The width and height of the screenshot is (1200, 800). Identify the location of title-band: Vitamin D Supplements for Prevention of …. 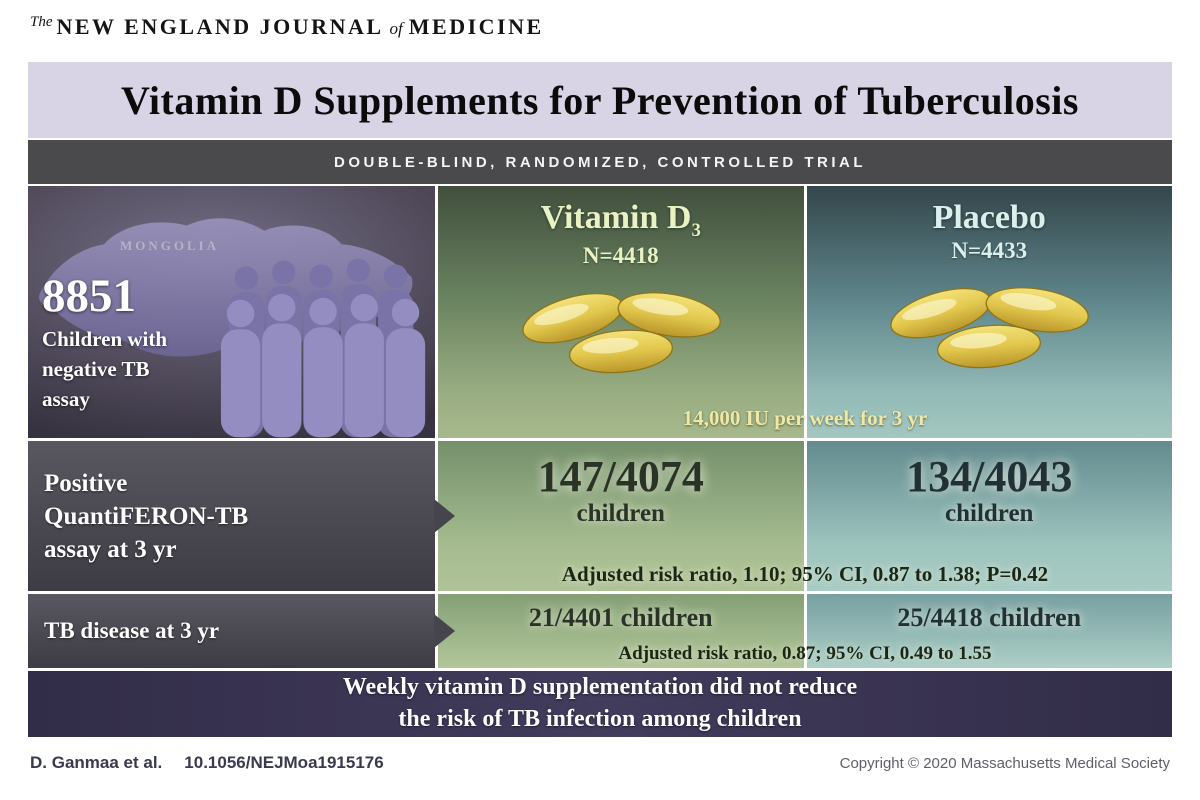
(600, 100).